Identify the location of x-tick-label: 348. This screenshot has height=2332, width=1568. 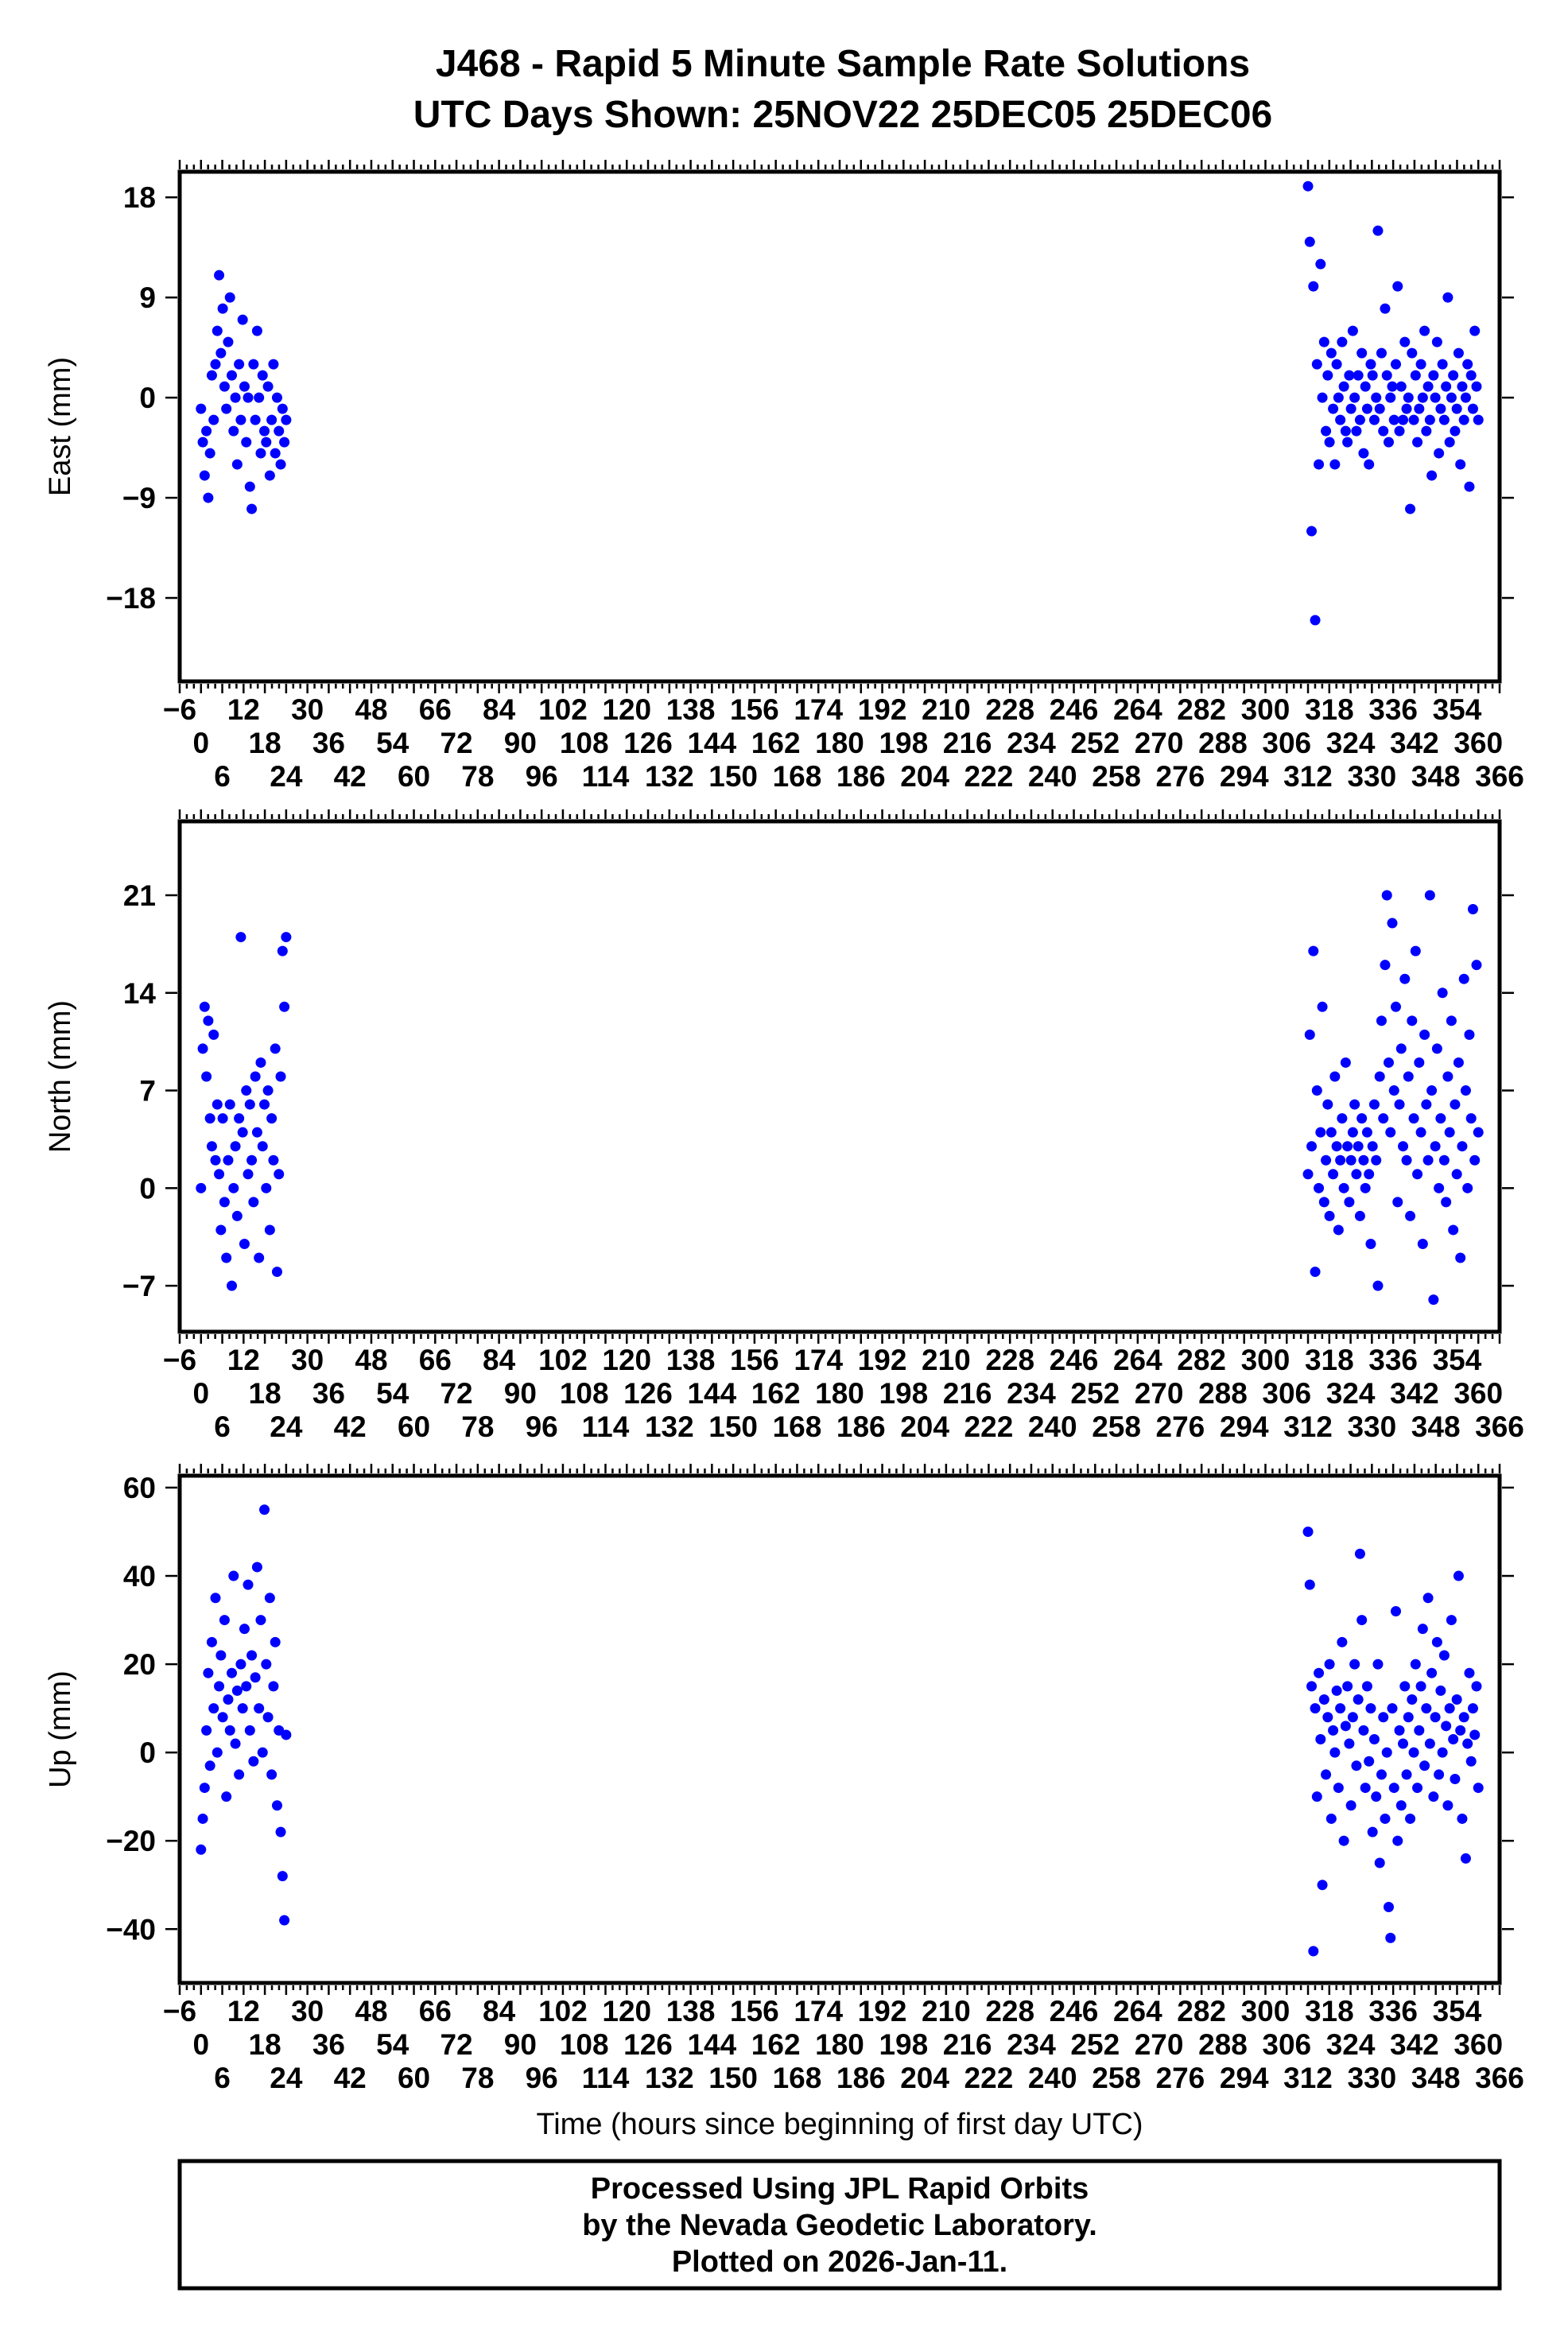
(1436, 2078).